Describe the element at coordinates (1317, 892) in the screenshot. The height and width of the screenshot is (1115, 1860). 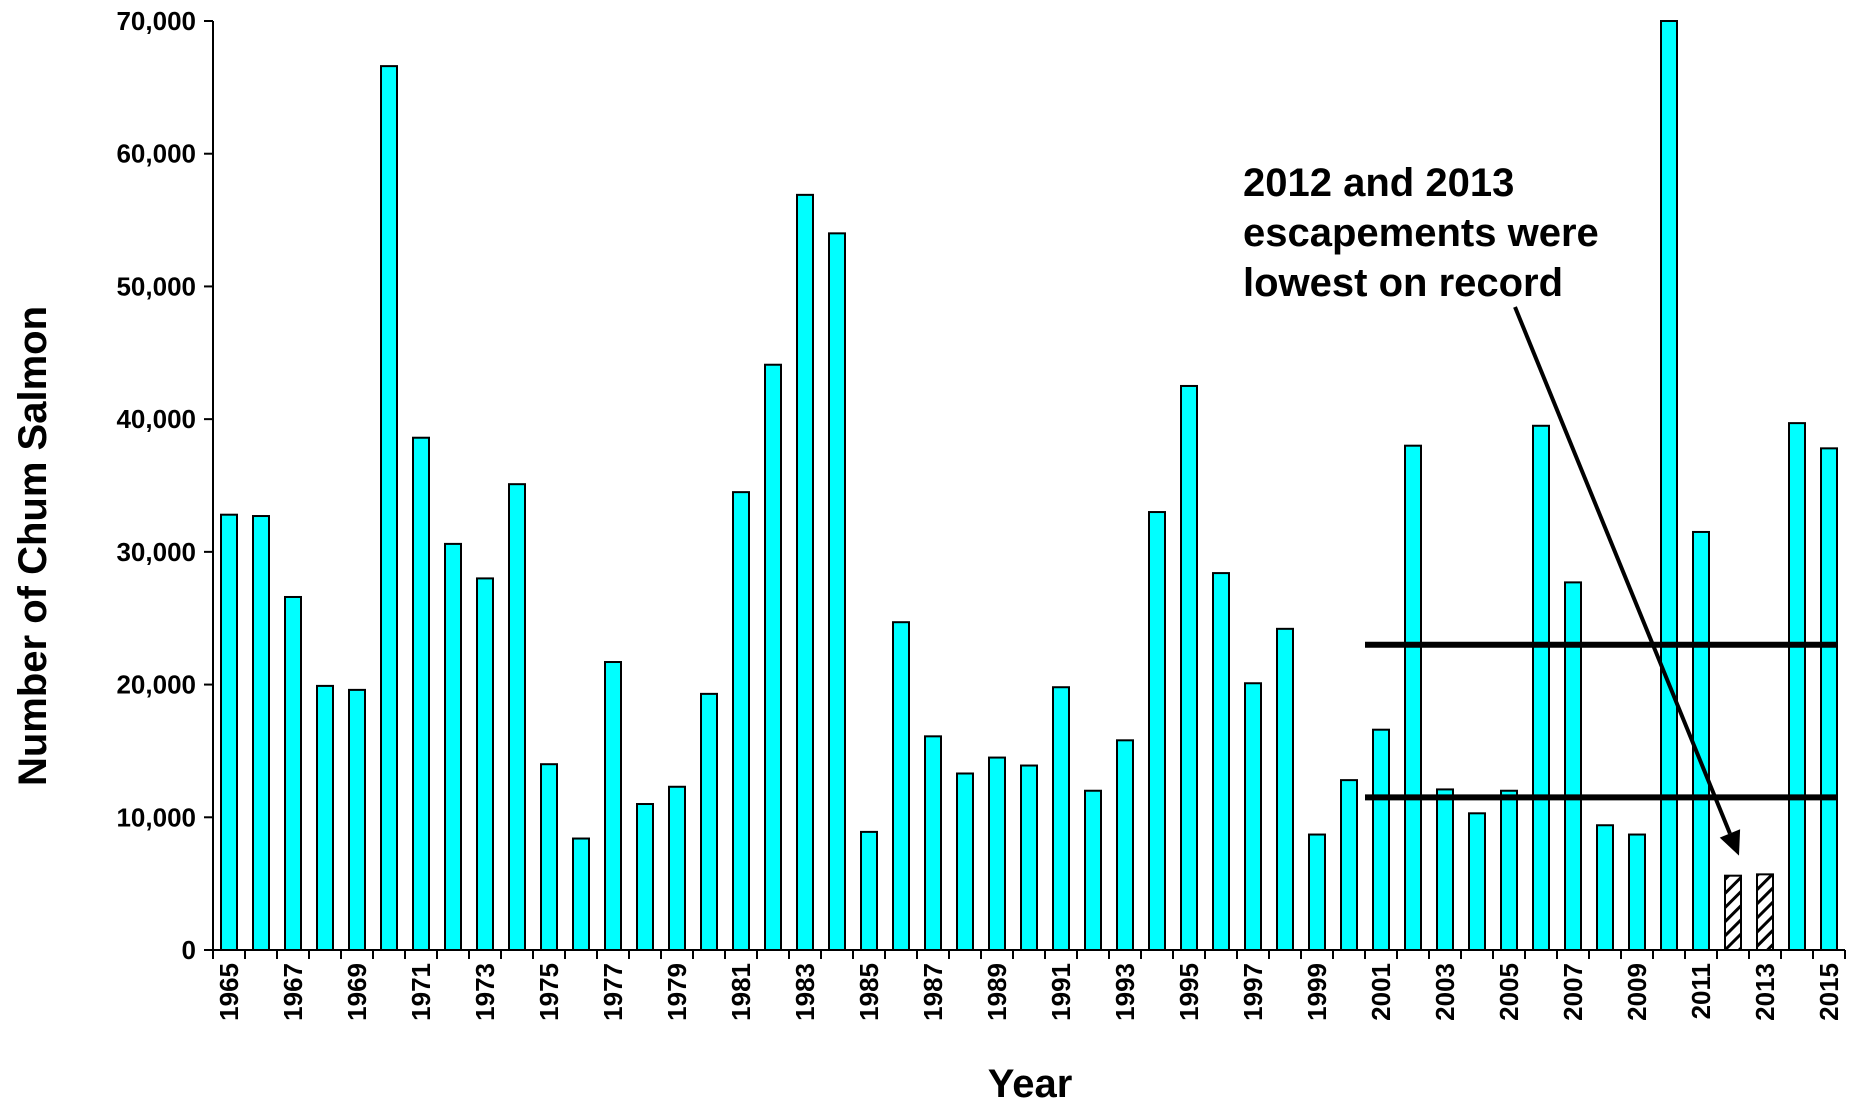
I see `bar-1999` at that location.